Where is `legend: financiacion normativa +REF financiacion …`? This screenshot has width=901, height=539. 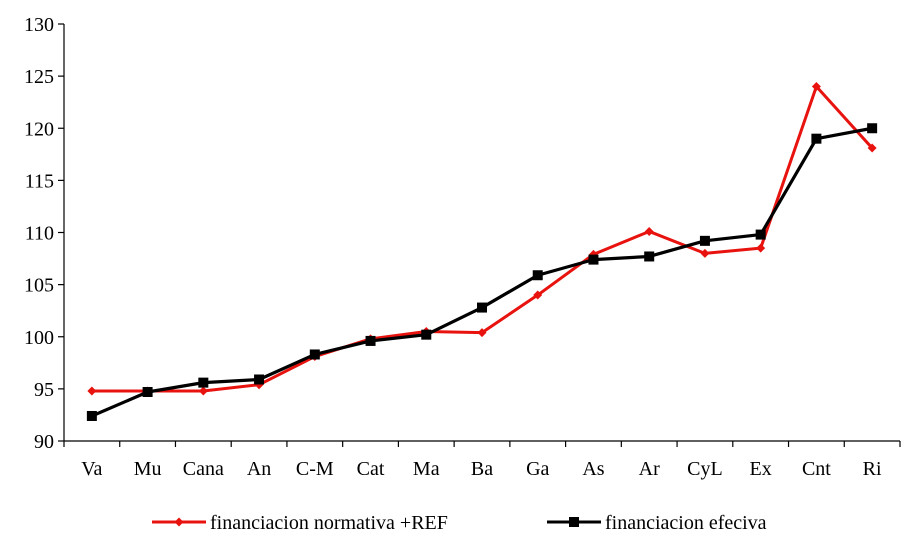 legend: financiacion normativa +REF financiacion … is located at coordinates (459, 523).